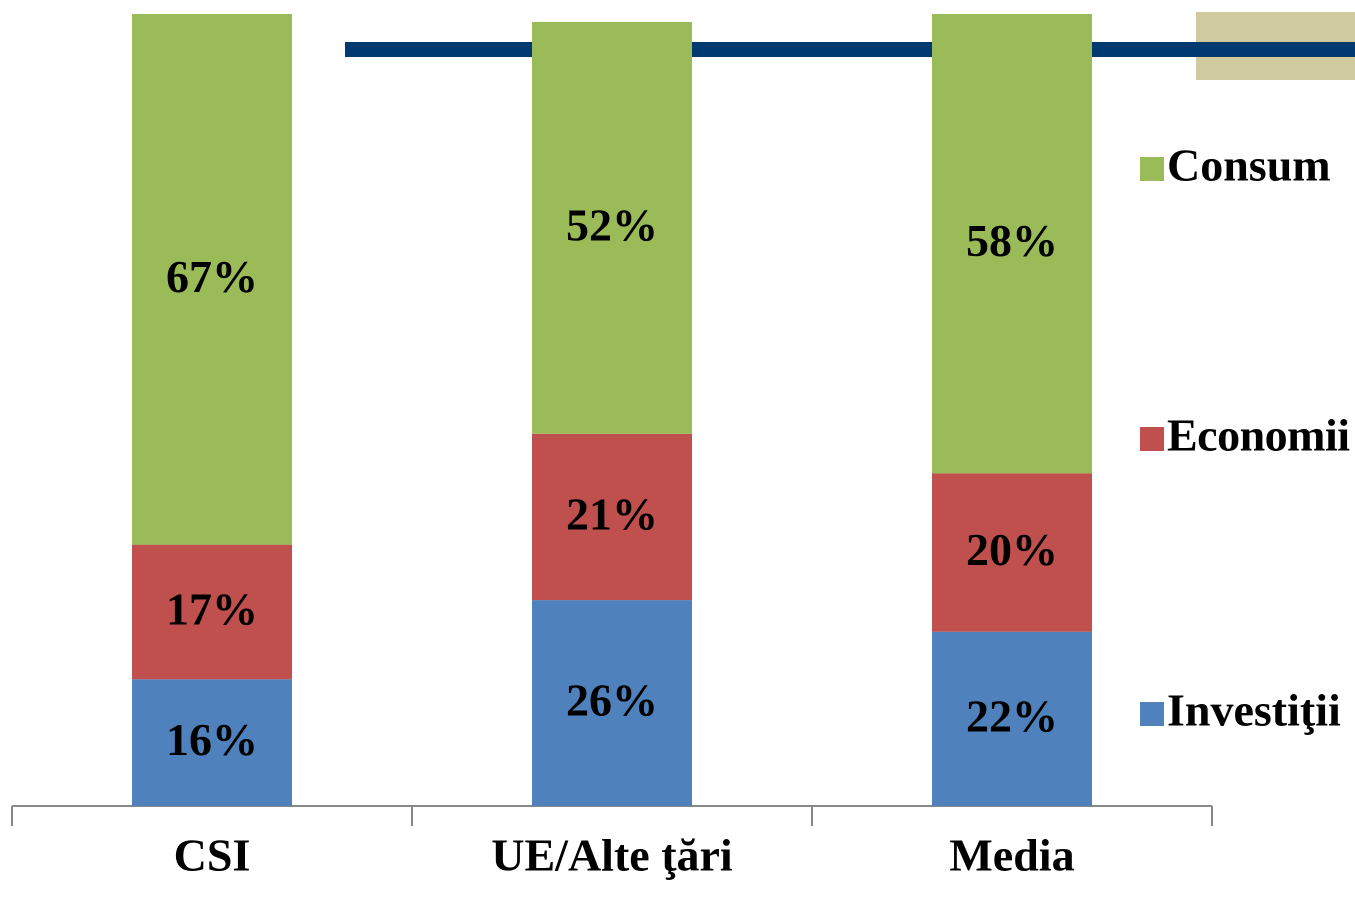 This screenshot has width=1355, height=909. I want to click on data-label: 17%, so click(212, 609).